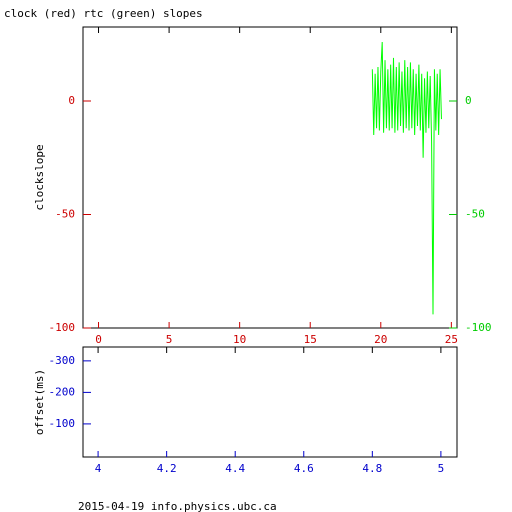 The image size is (512, 512). I want to click on x-tick-label: 0, so click(98, 339).